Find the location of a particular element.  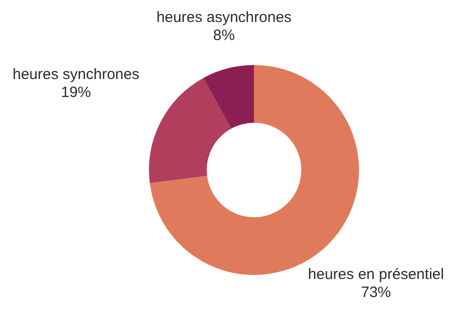

data-label: 8% is located at coordinates (224, 35).